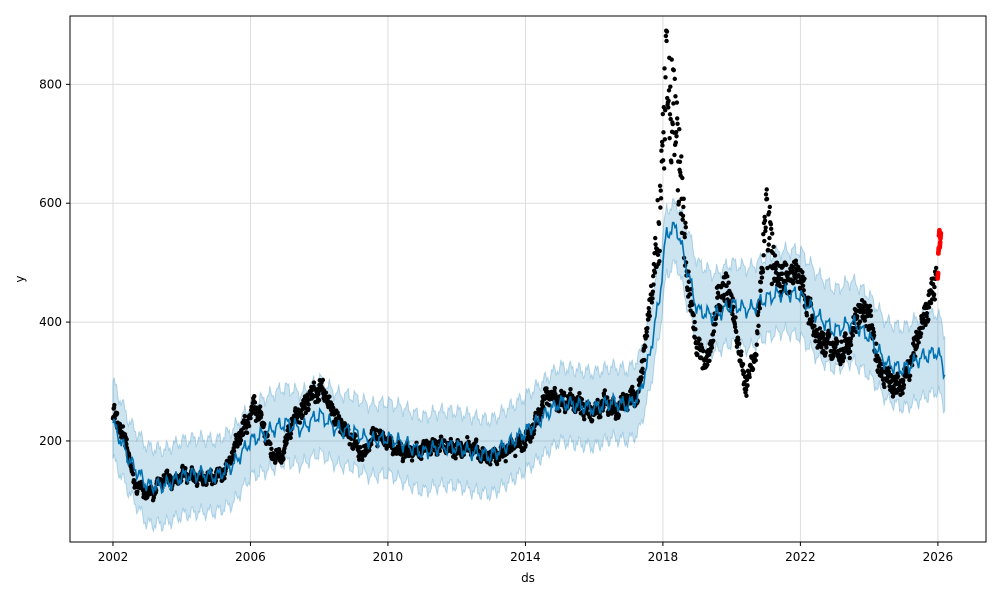 The image size is (1000, 600). What do you see at coordinates (525, 553) in the screenshot?
I see `x-axis-ticks: 2002 2006 2010 2014 2018 2022 2026` at bounding box center [525, 553].